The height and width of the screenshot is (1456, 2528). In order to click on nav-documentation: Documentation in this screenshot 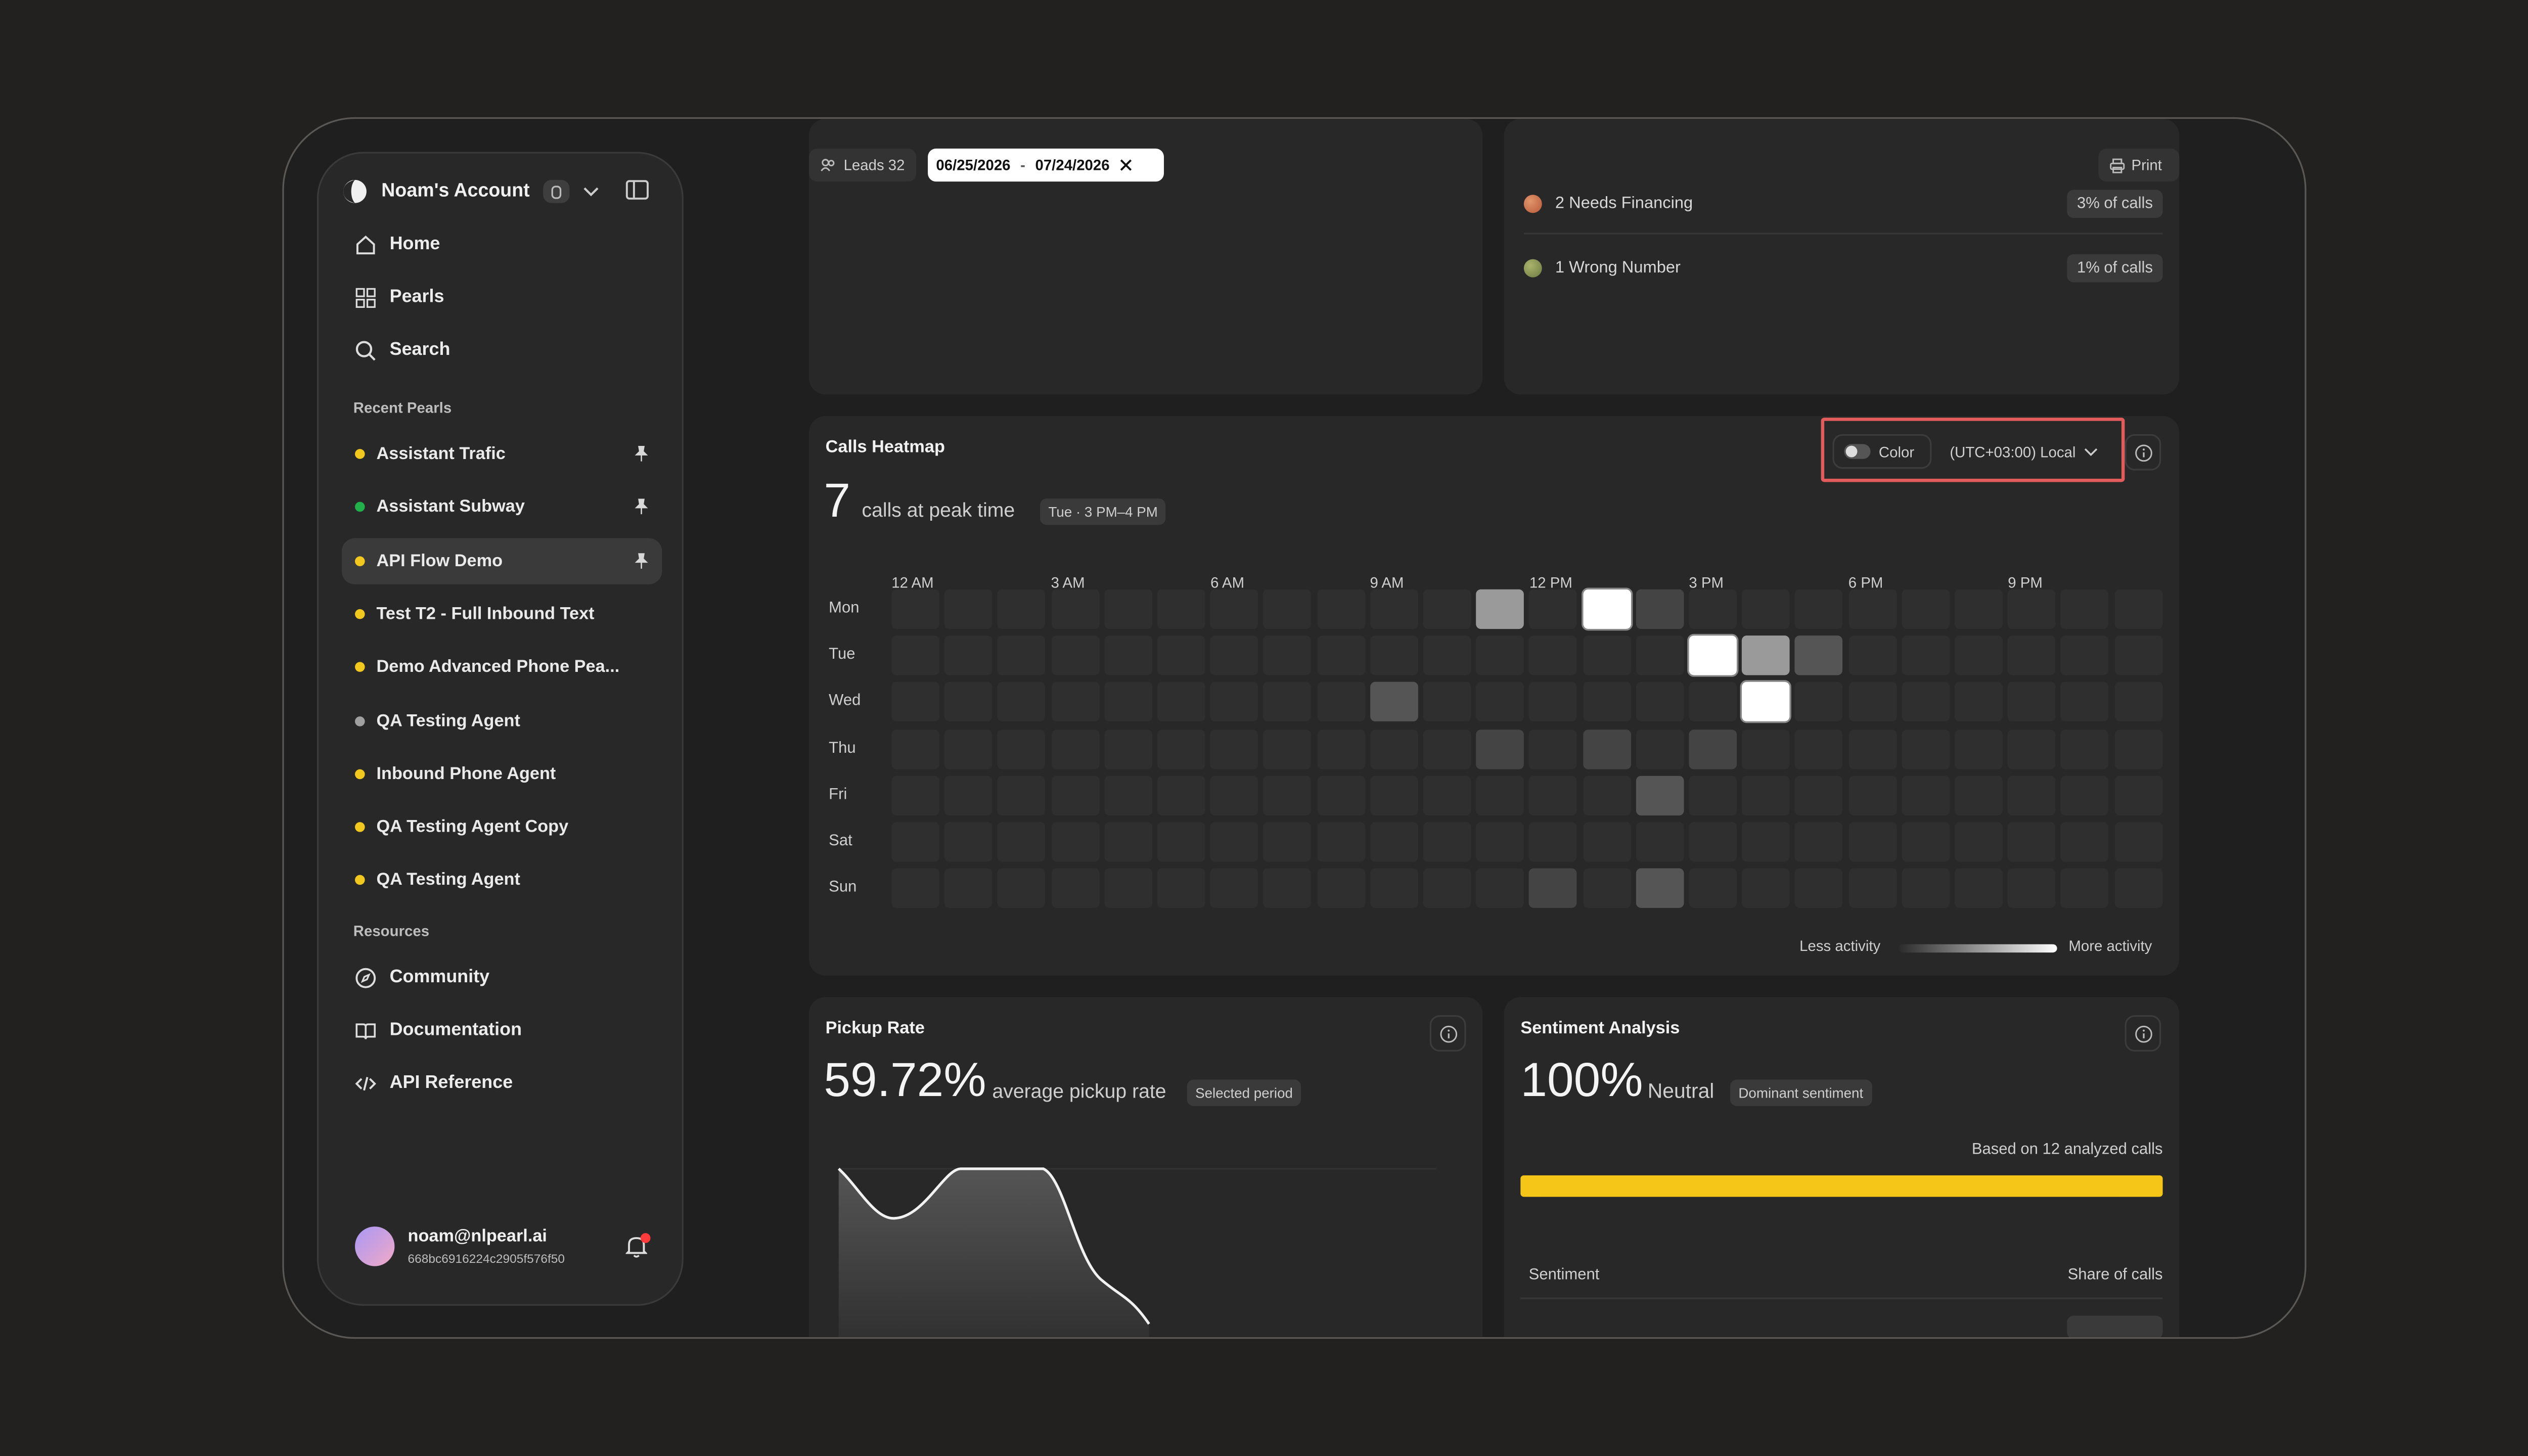, I will do `click(502, 1030)`.